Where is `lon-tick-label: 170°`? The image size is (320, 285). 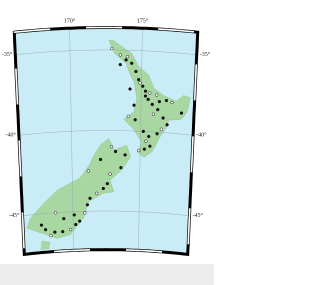
lon-tick-label: 170° is located at coordinates (70, 21).